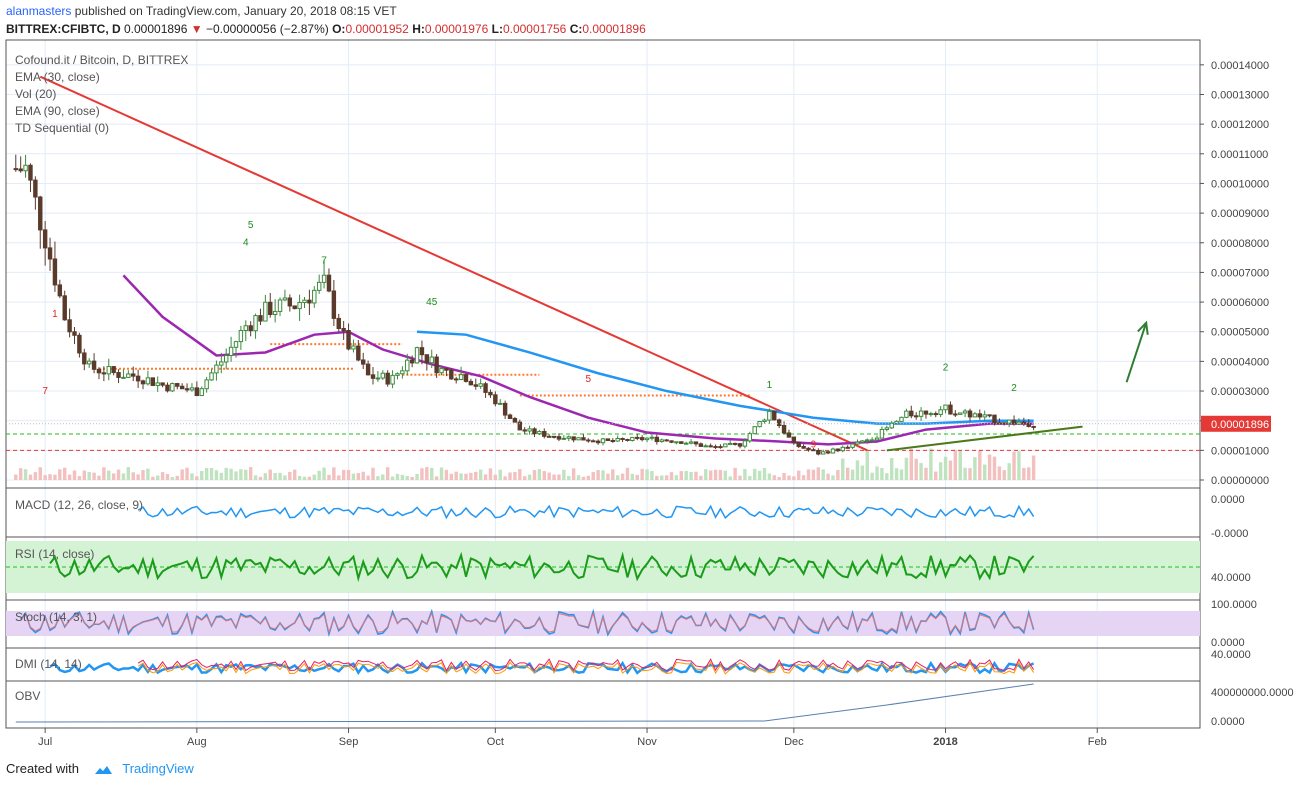 This screenshot has height=786, width=1300. I want to click on td-count-label: 45, so click(432, 302).